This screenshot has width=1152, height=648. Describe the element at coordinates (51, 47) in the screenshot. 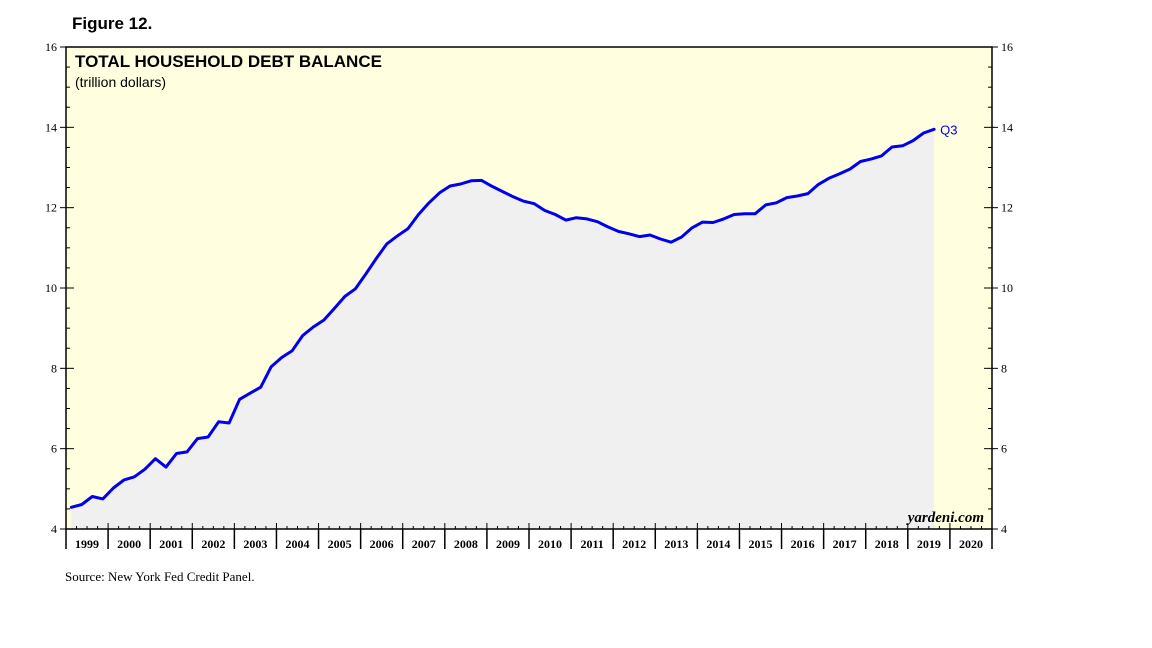

I see `y-tick-label-left: 16` at that location.